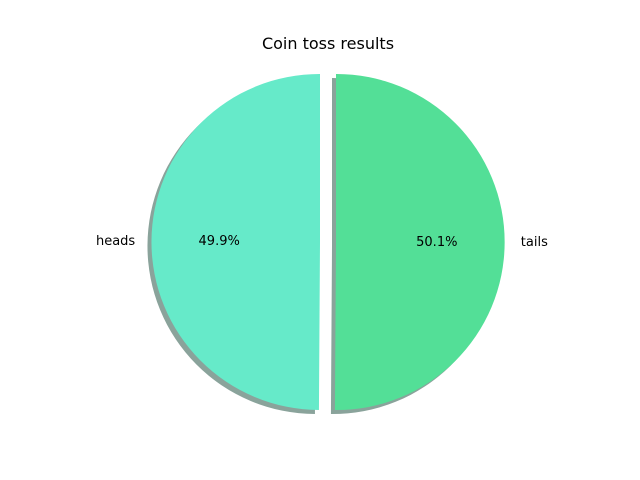 The height and width of the screenshot is (480, 640). Describe the element at coordinates (328, 43) in the screenshot. I see `chart-title: Coin toss results` at that location.